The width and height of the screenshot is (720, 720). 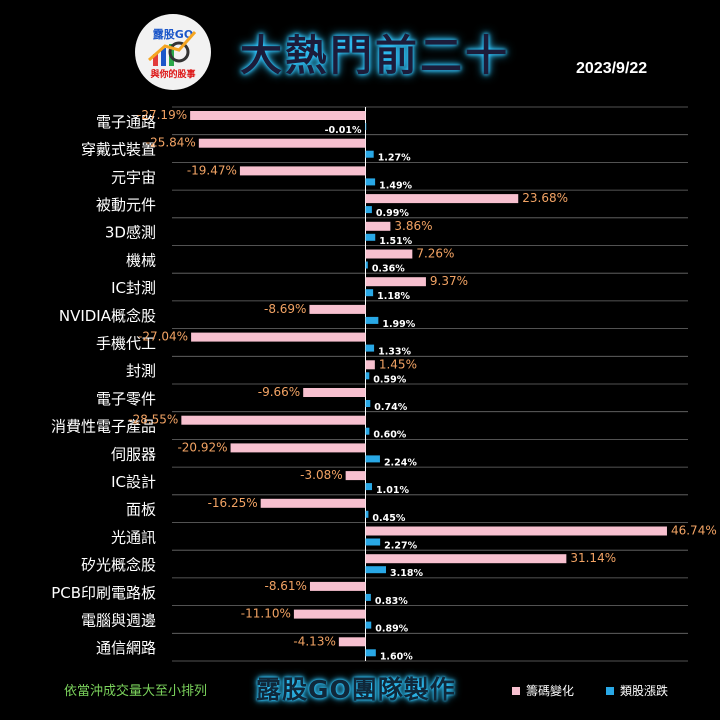 I want to click on change-value-label: 0.59%, so click(x=389, y=379).